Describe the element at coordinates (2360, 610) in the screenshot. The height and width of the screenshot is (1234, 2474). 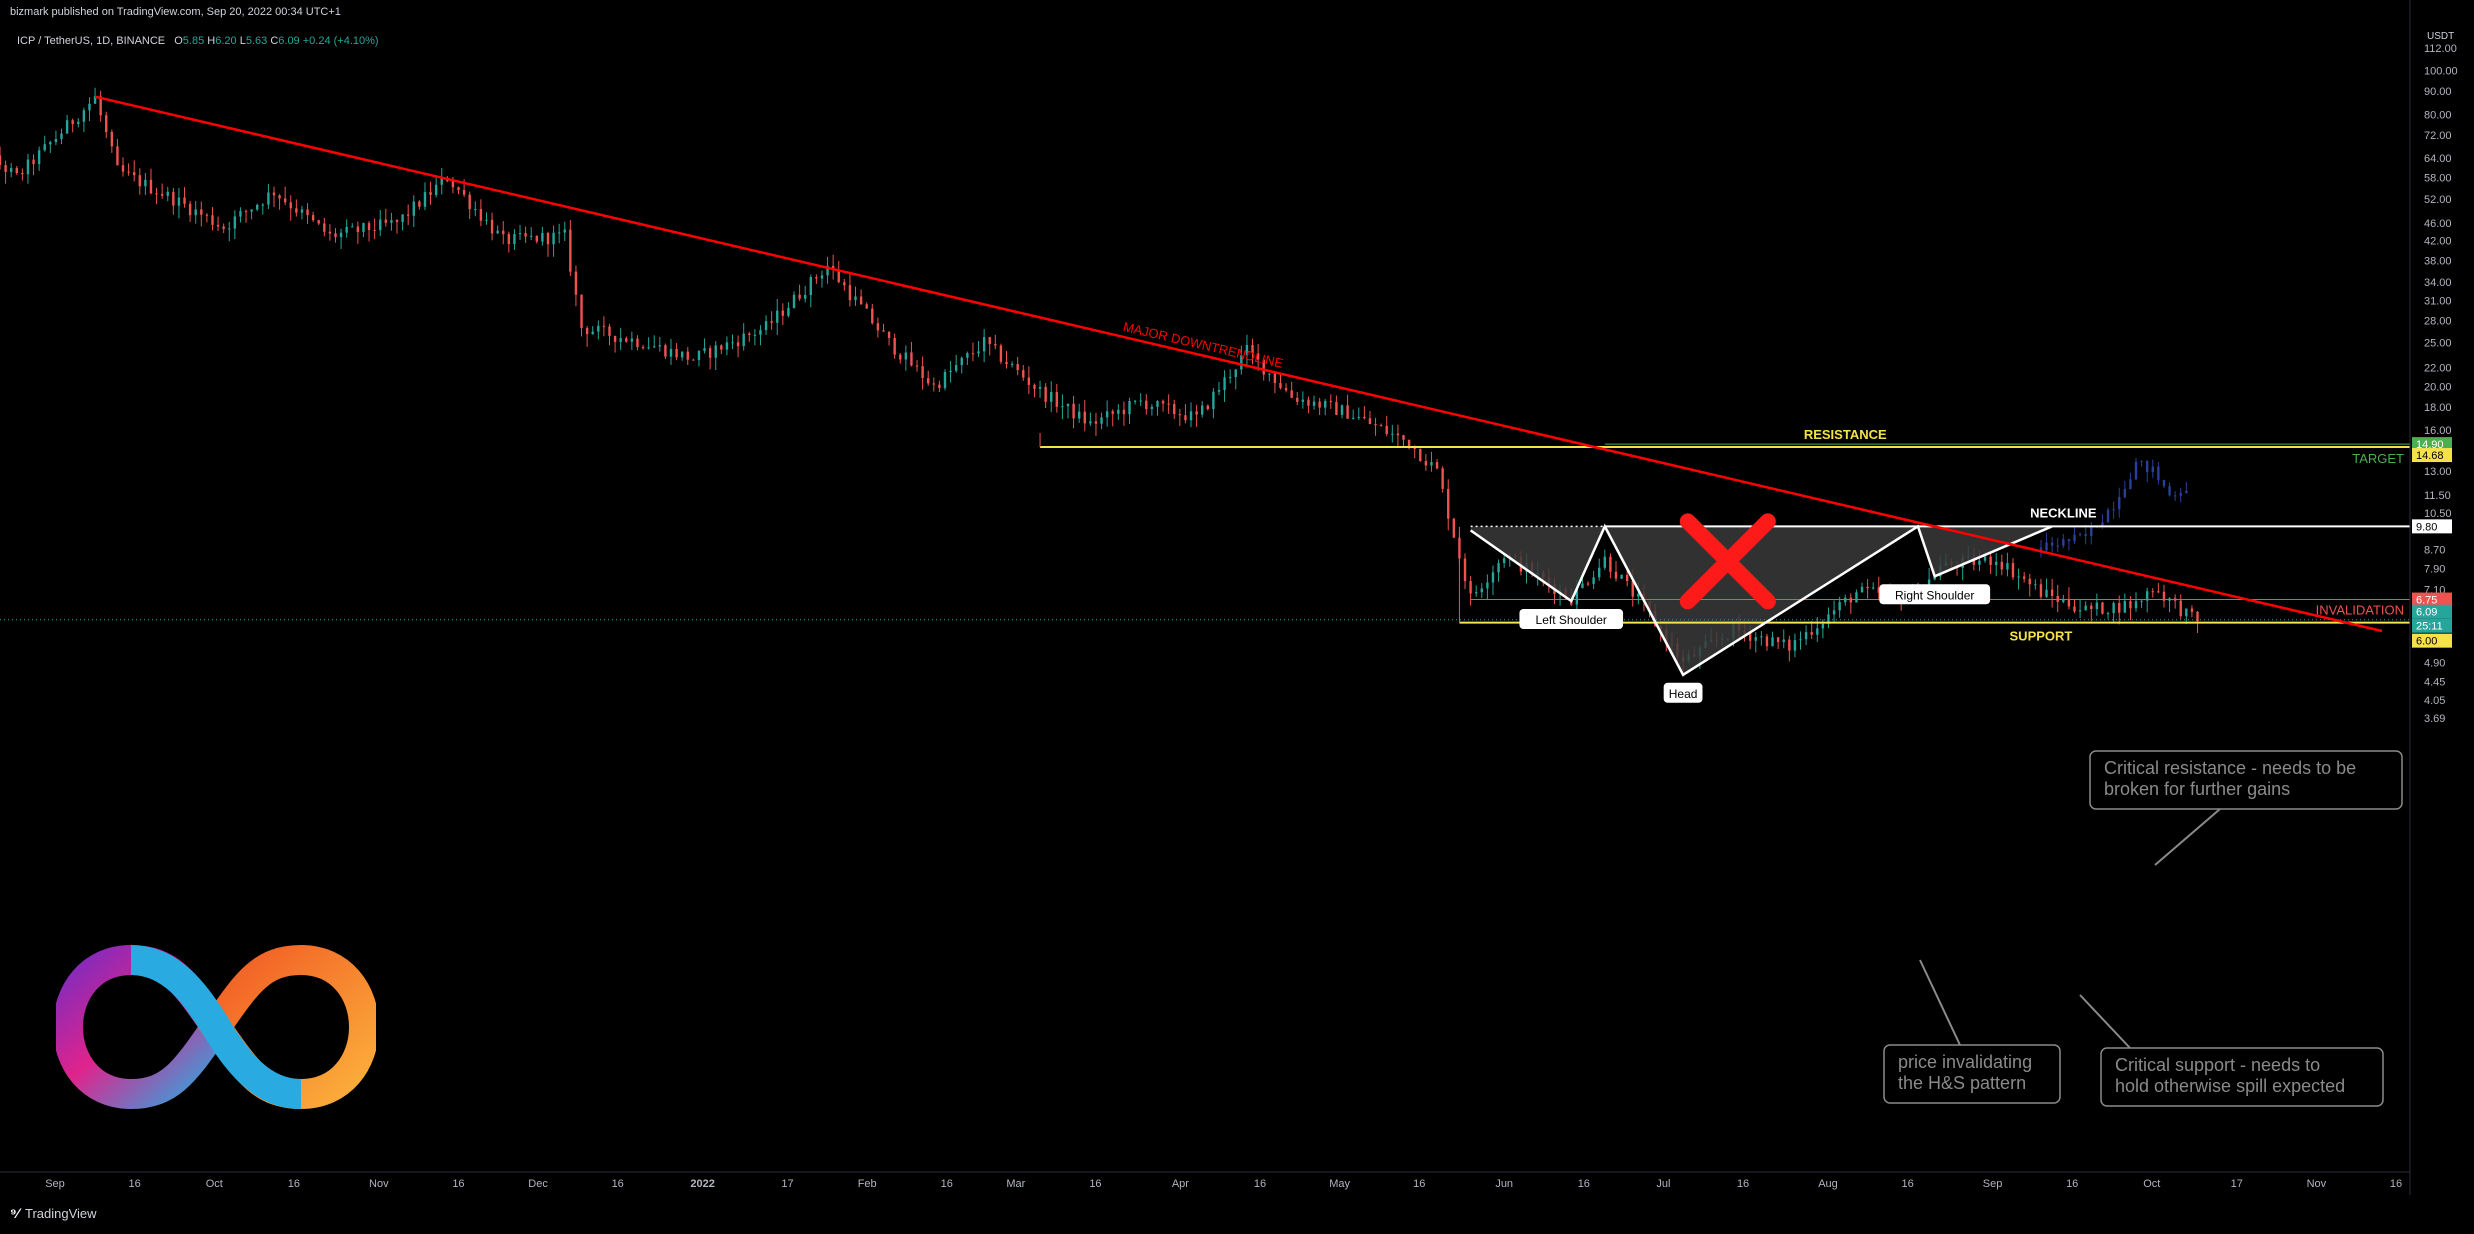
I see `invalidation-label: INVALIDATION` at that location.